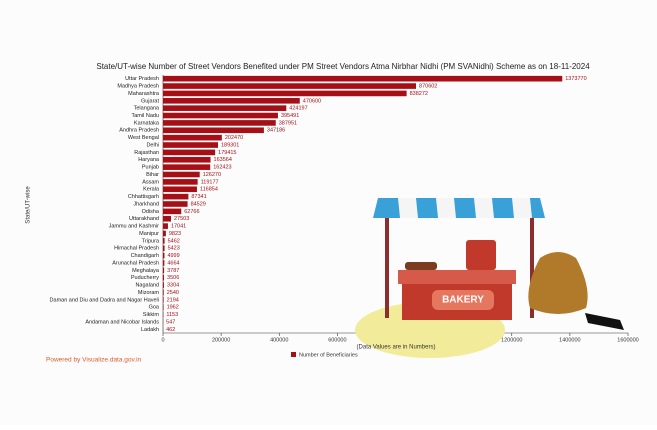 The width and height of the screenshot is (657, 430). I want to click on value-label: 202470, so click(234, 138).